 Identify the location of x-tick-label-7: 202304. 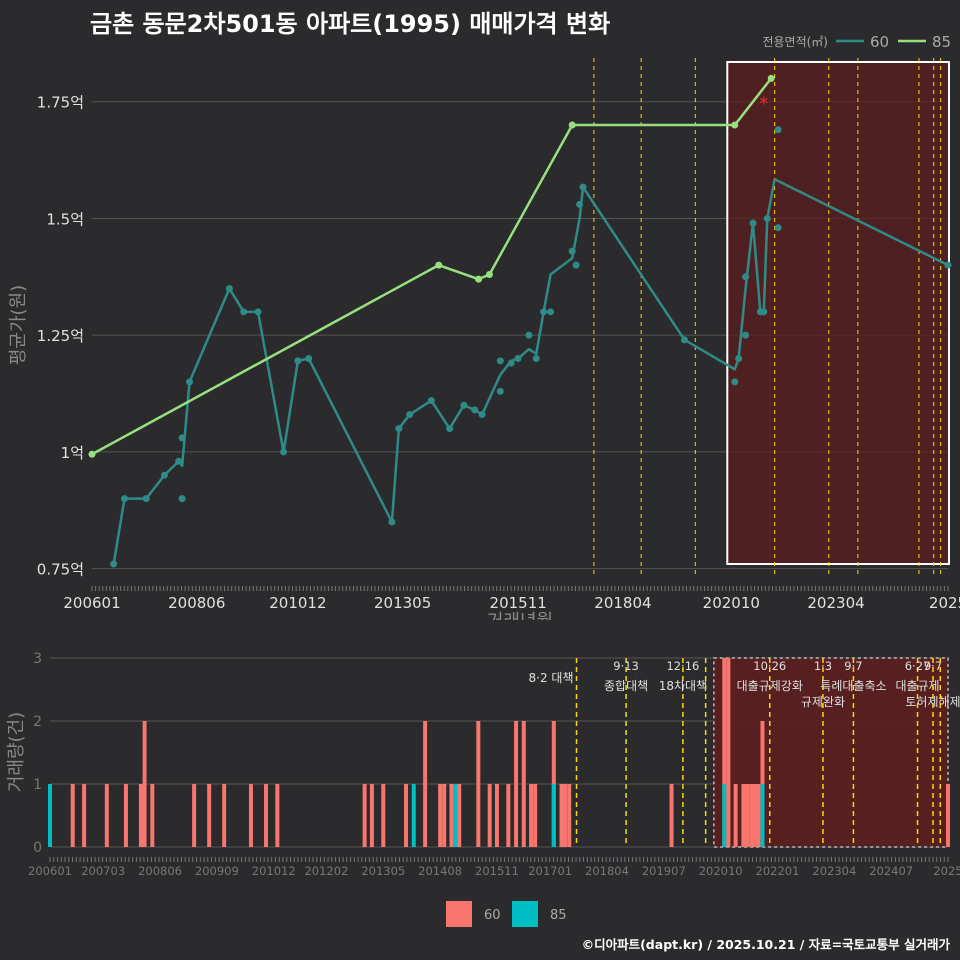
(835, 603).